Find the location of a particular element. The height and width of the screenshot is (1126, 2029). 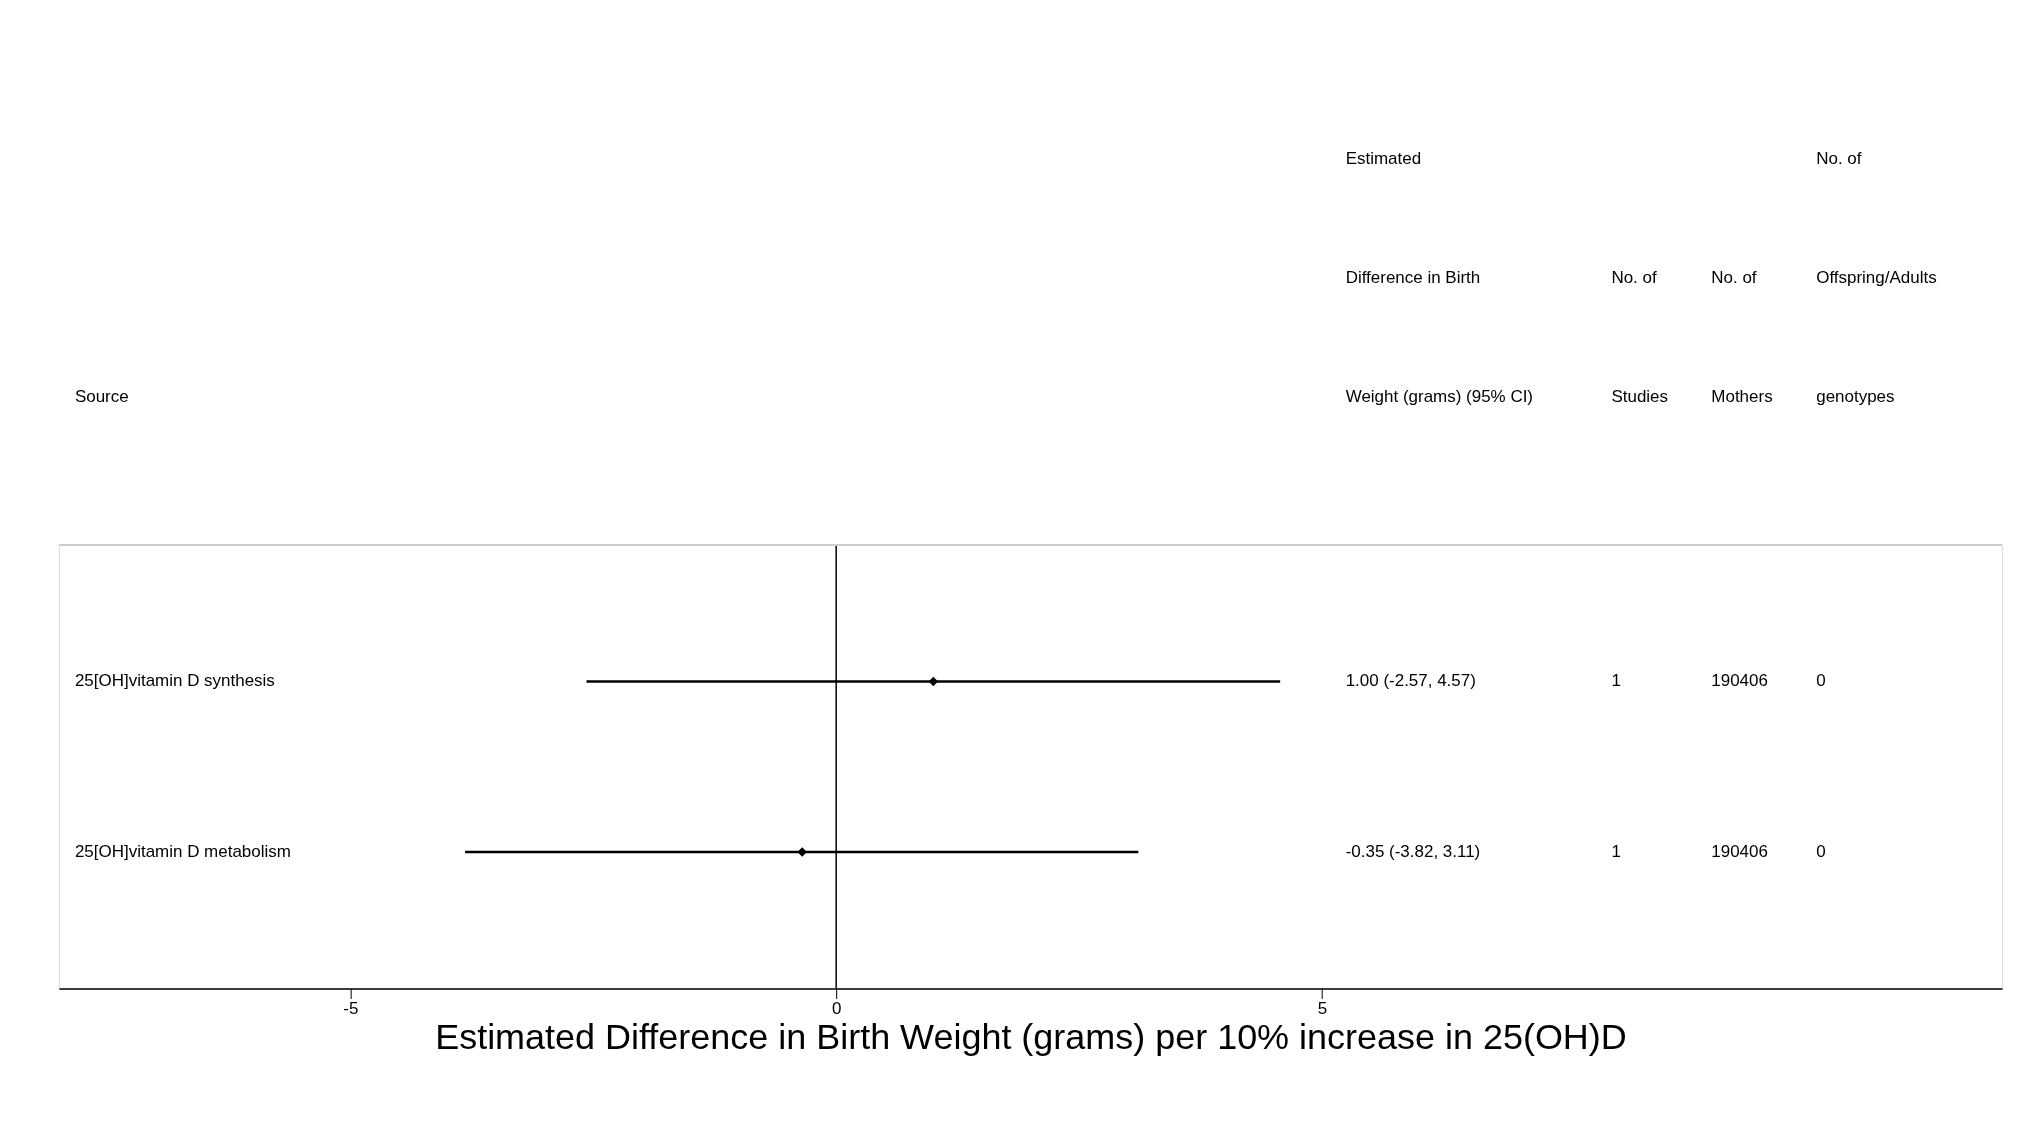

text: No. of Mothers is located at coordinates (1742, 337).